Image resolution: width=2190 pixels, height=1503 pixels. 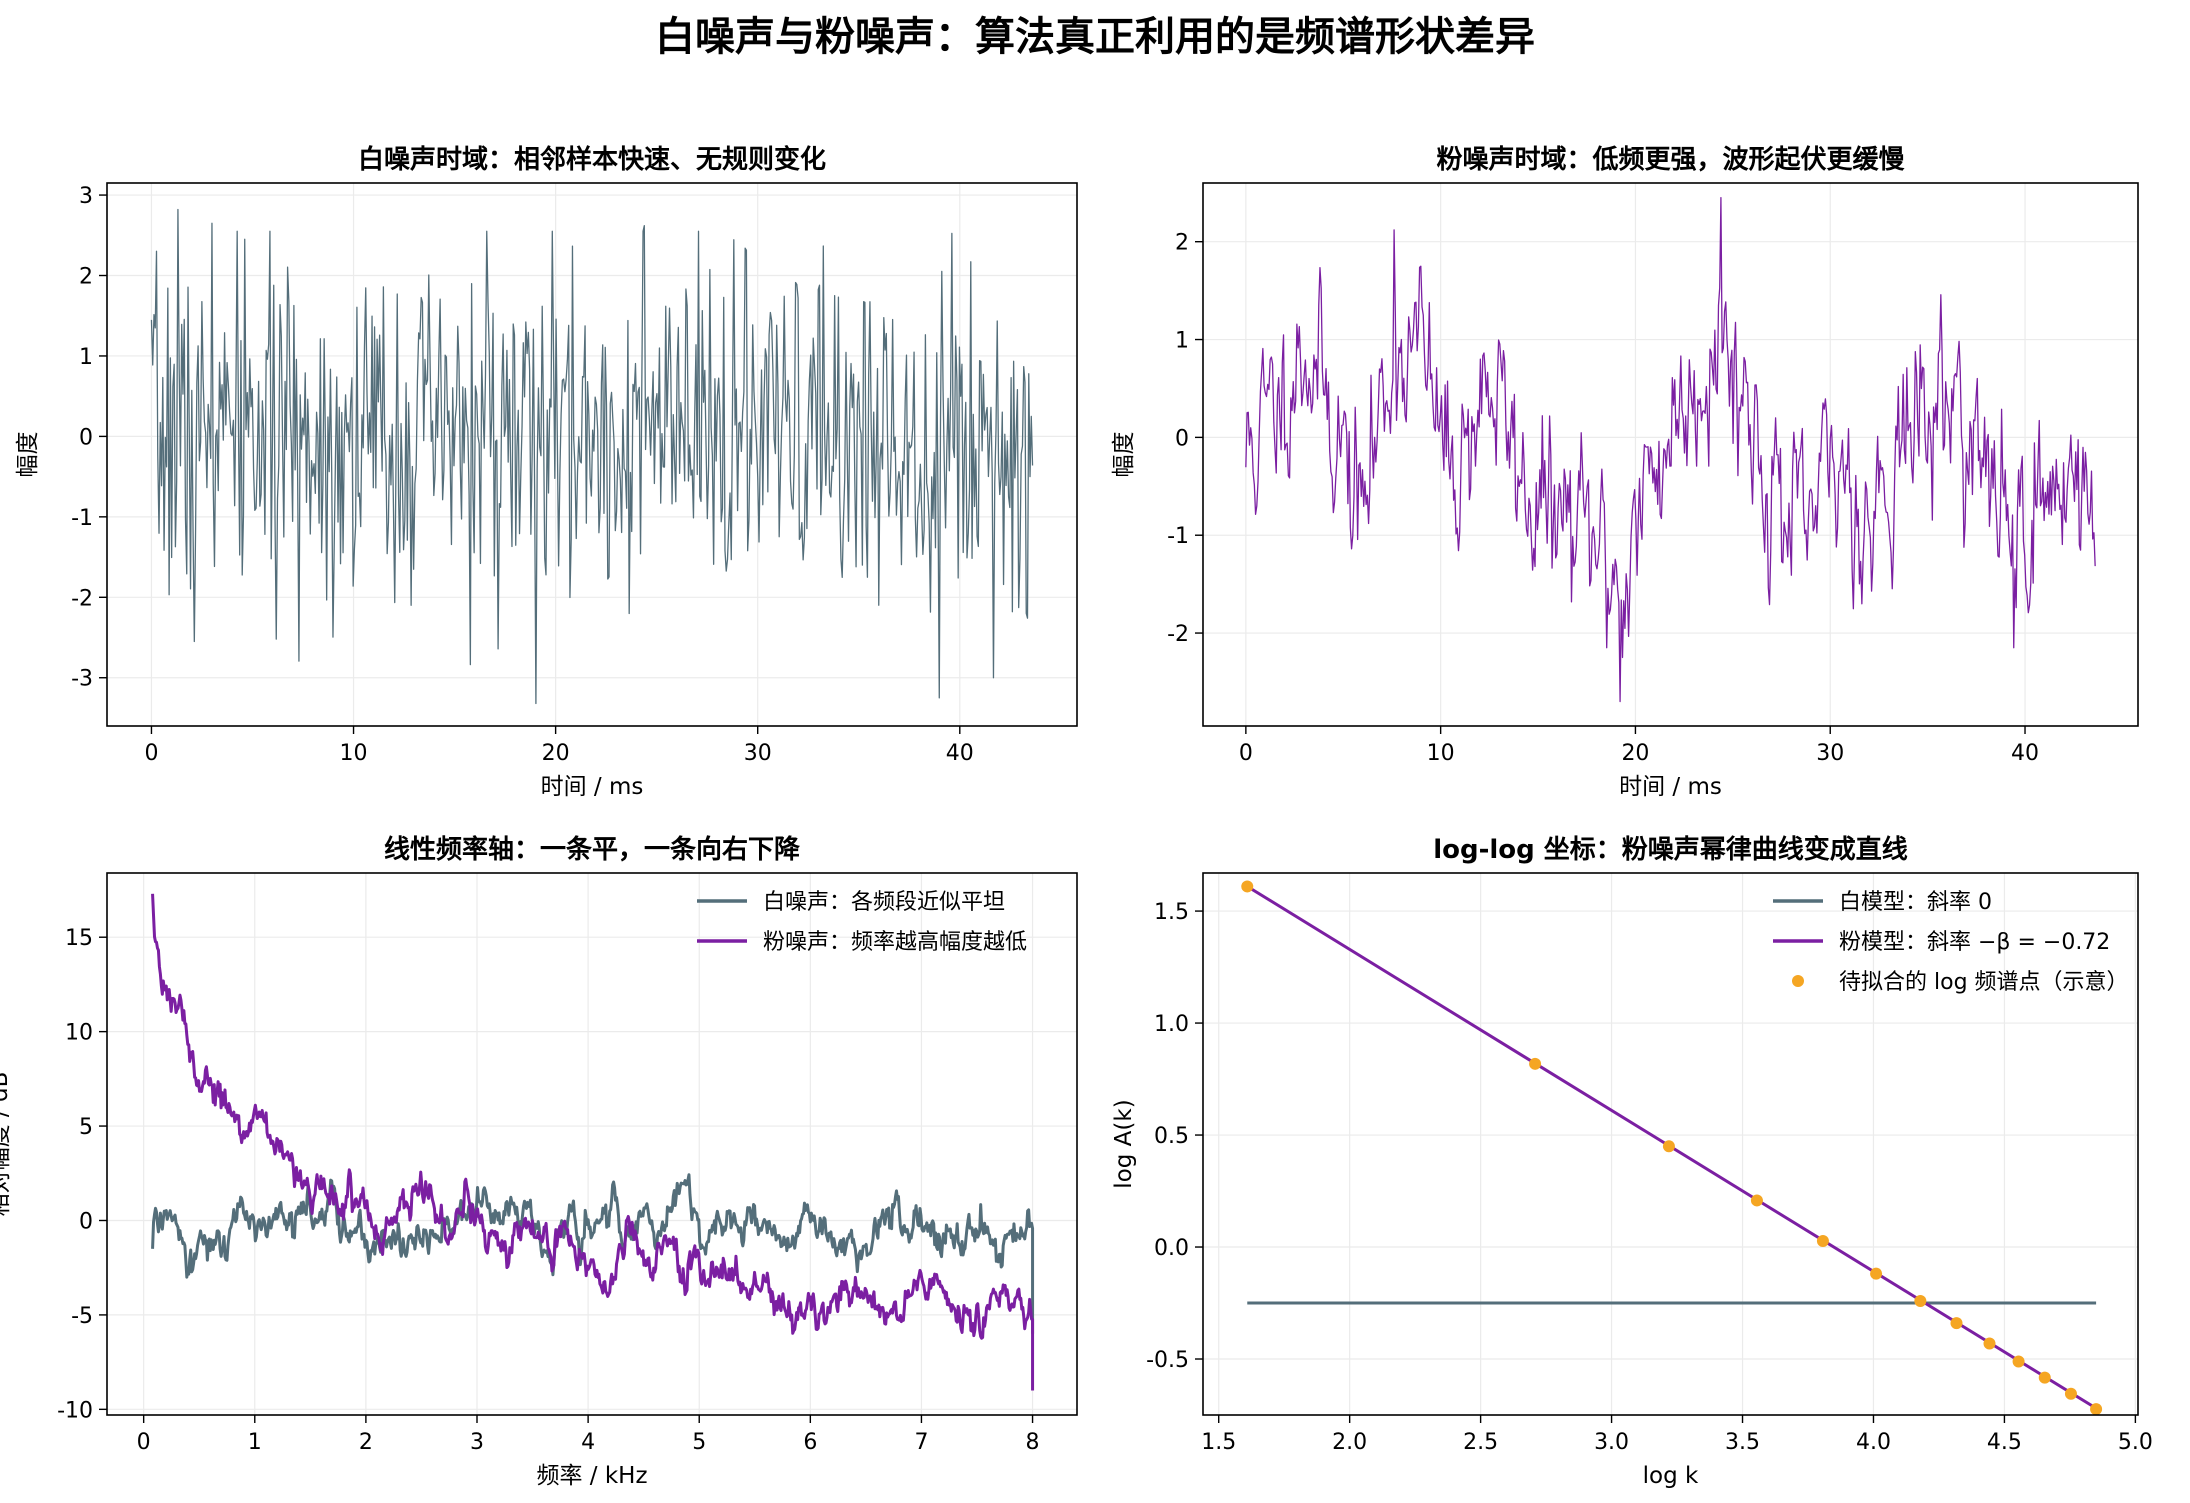 What do you see at coordinates (588, 1442) in the screenshot?
I see `x-tick-label: 4` at bounding box center [588, 1442].